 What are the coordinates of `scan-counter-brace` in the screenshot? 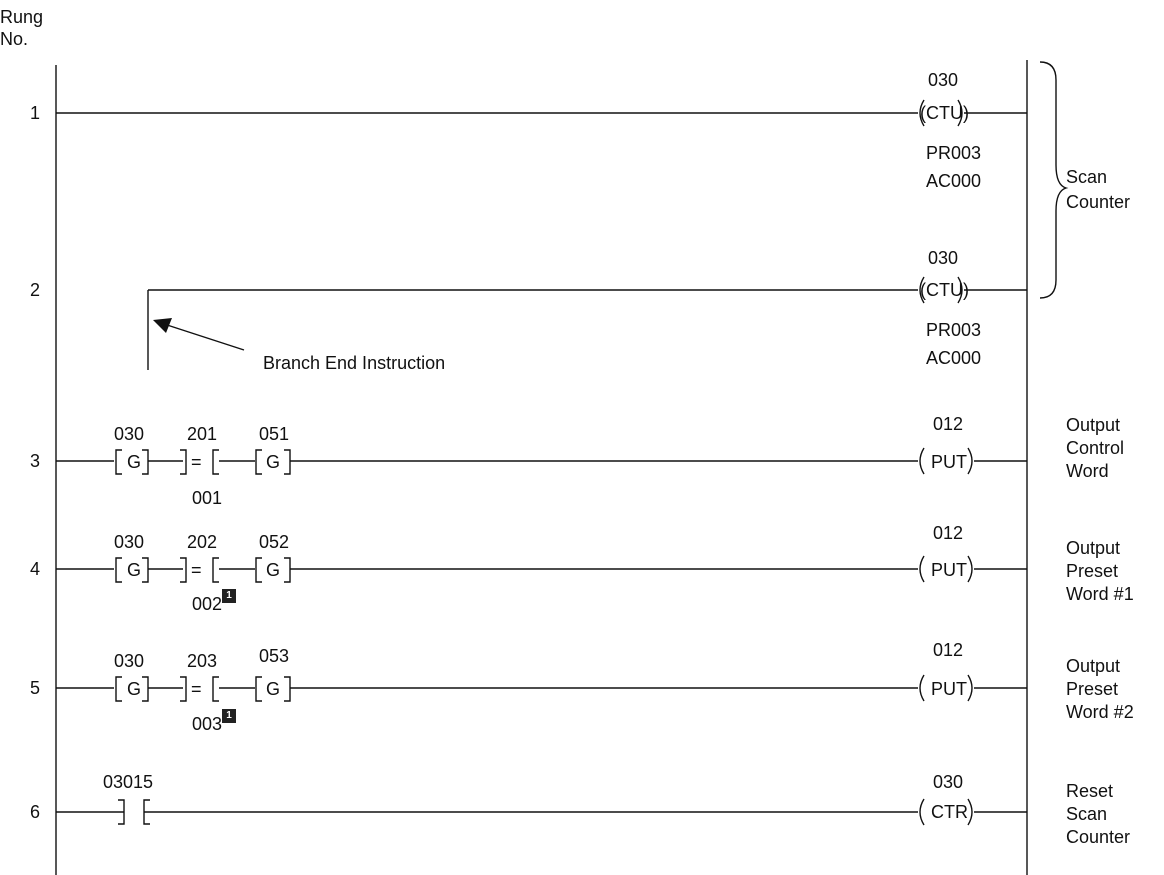 It's located at (1054, 180).